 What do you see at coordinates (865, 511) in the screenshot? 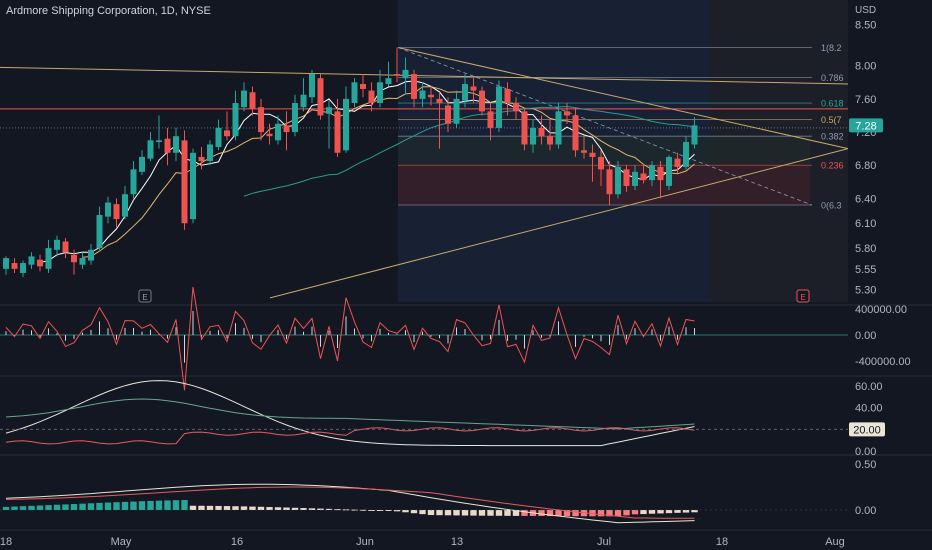
I see `macd-tick: 0.00` at bounding box center [865, 511].